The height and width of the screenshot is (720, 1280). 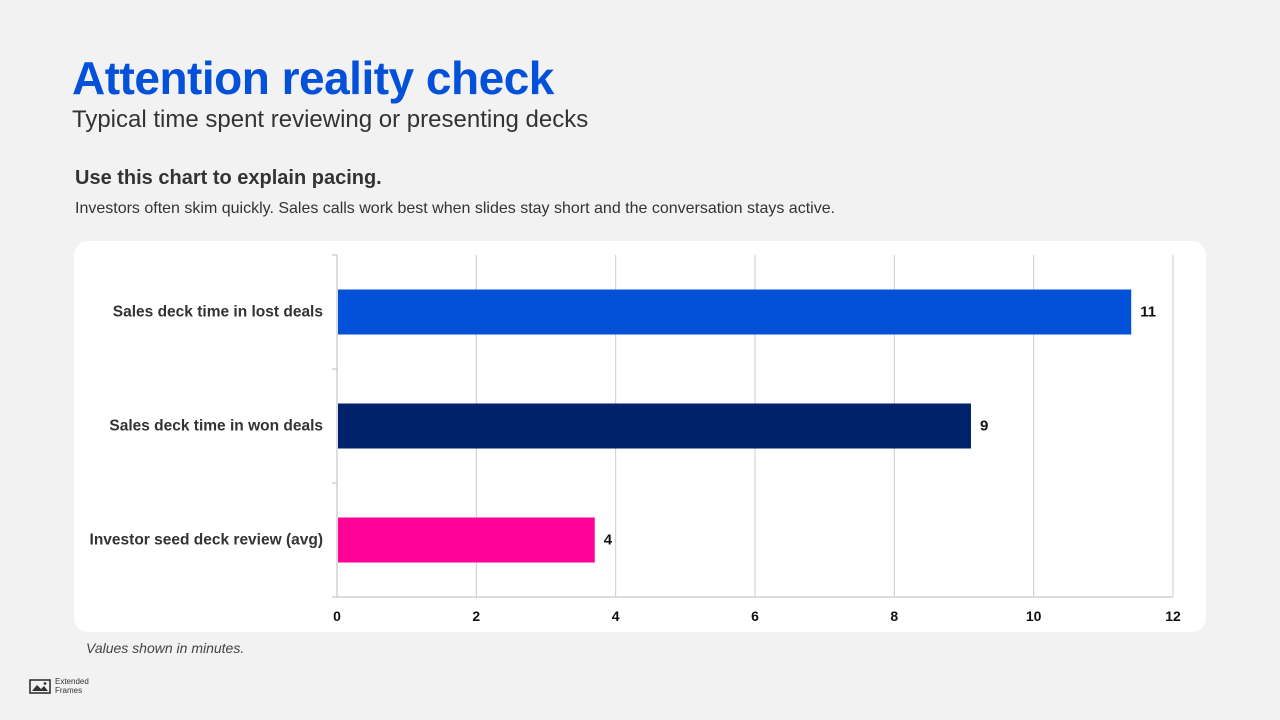 I want to click on brand-name-line1: Extended, so click(x=72, y=681).